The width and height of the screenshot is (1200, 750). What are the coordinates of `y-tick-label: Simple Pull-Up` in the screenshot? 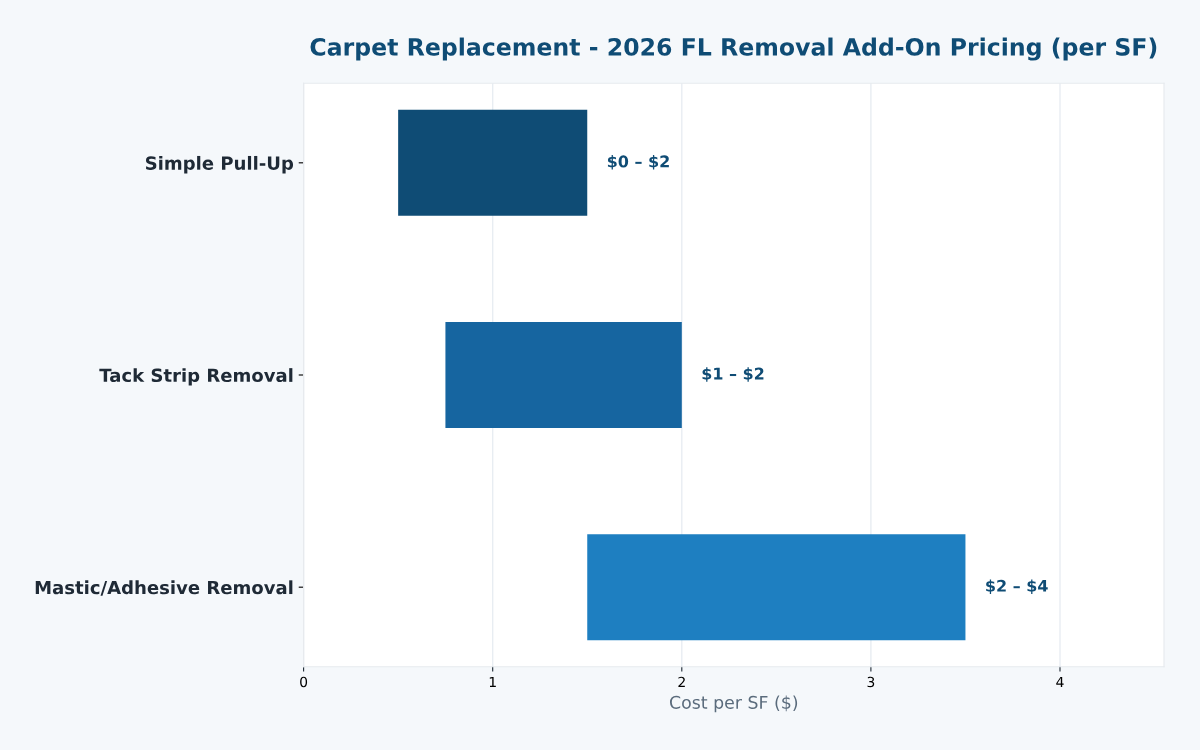 It's located at (219, 164).